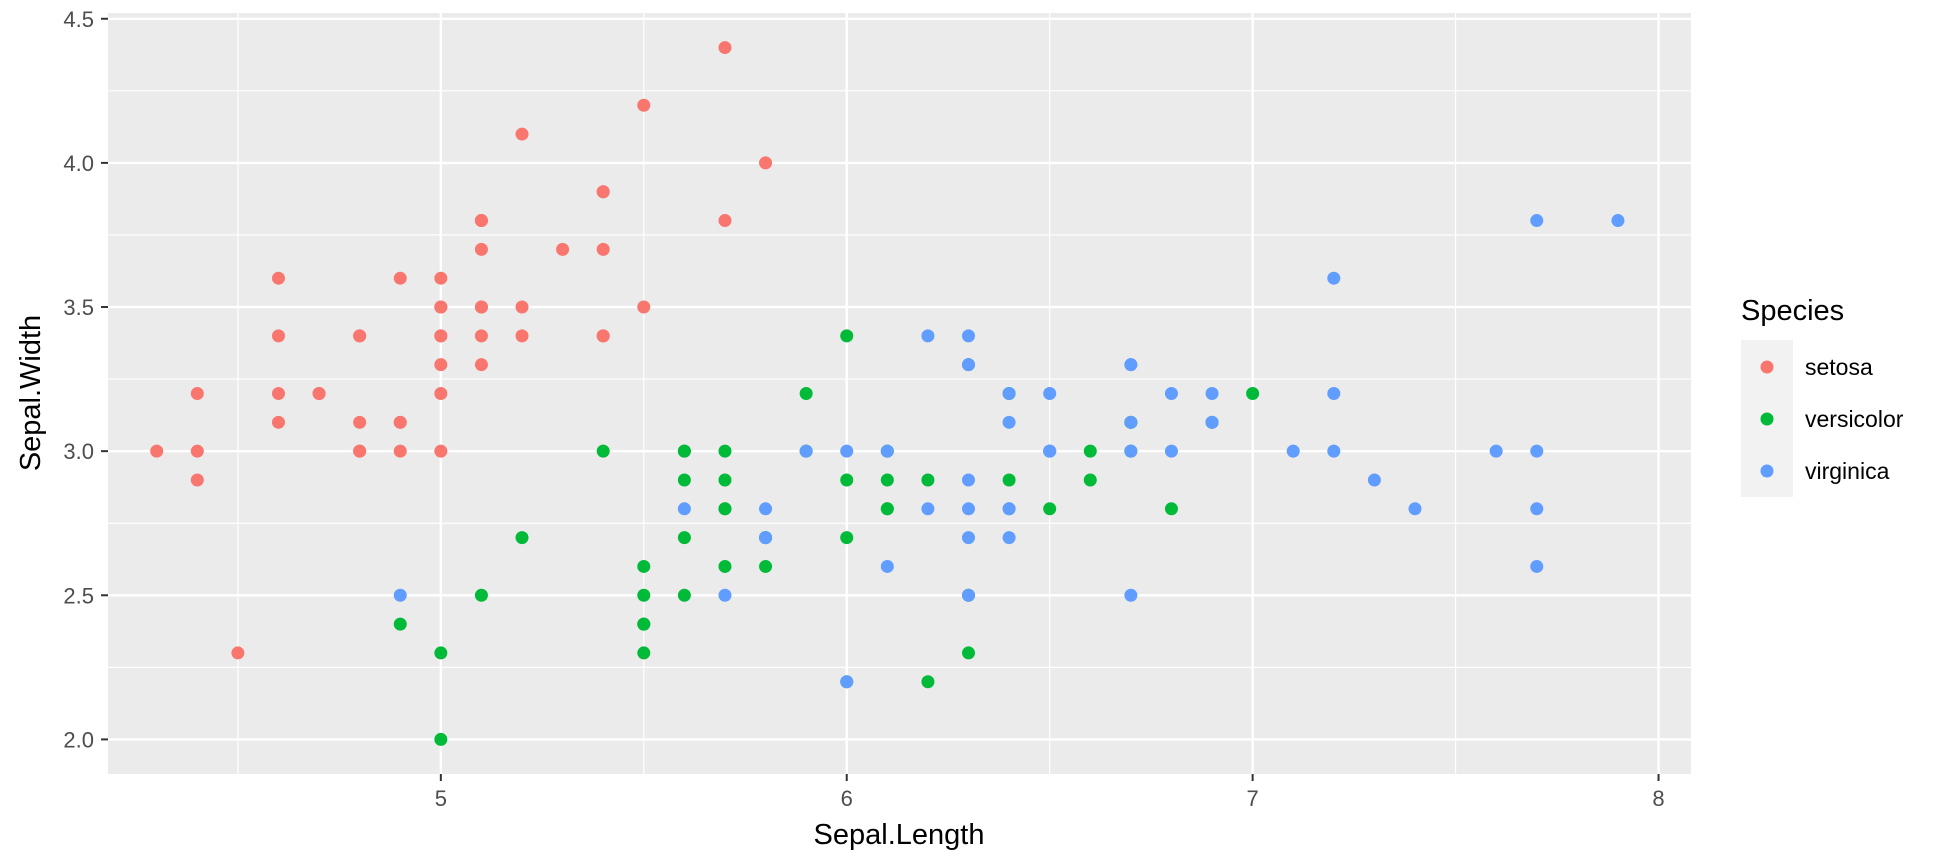 This screenshot has height=864, width=1944. I want to click on legend-key-versicolor, so click(1767, 419).